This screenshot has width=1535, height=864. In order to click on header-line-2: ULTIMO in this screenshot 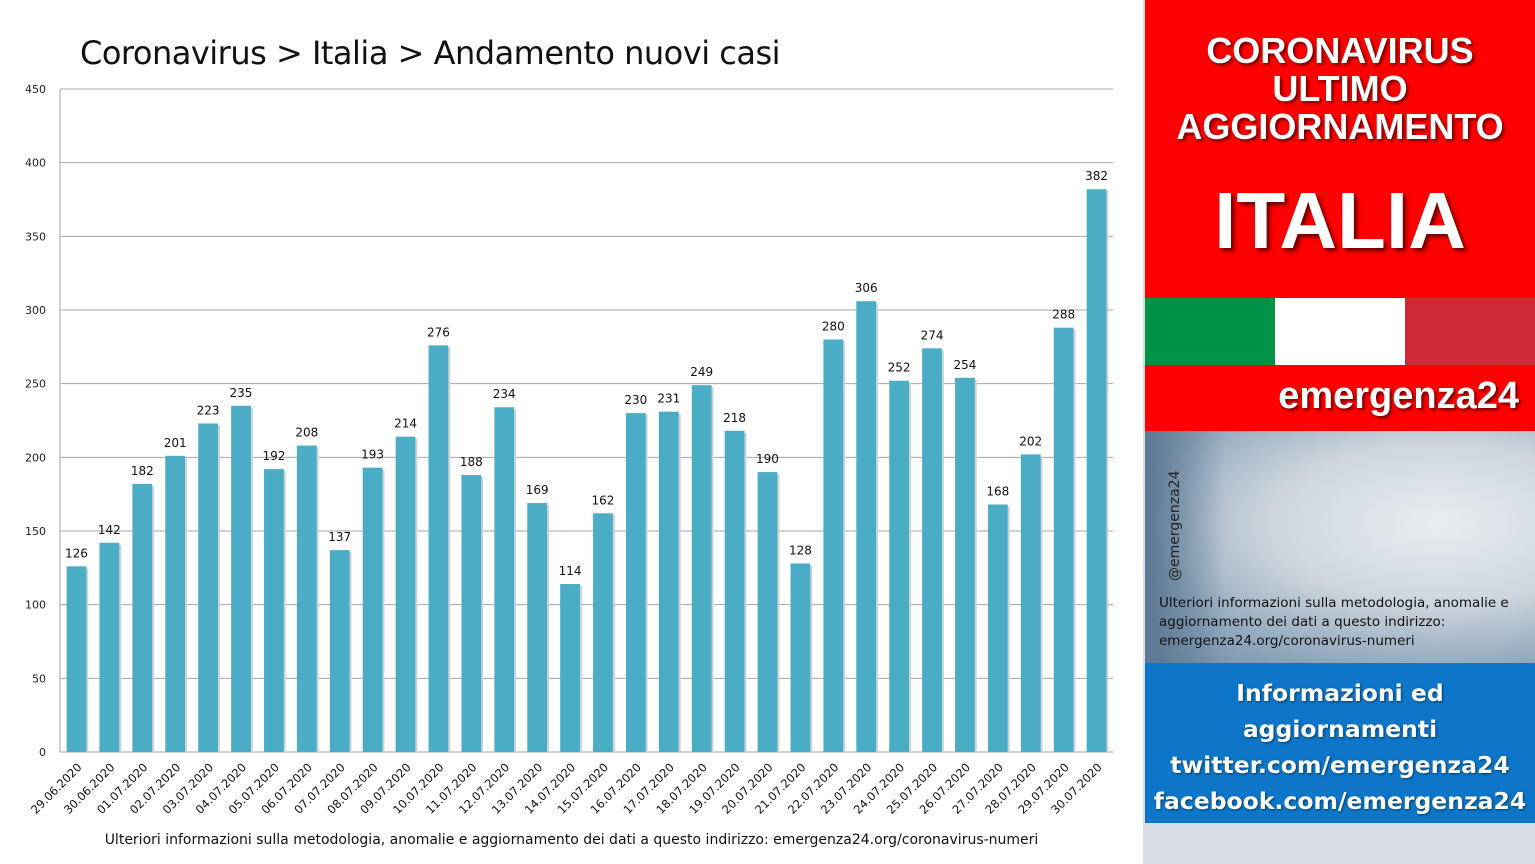, I will do `click(1340, 88)`.